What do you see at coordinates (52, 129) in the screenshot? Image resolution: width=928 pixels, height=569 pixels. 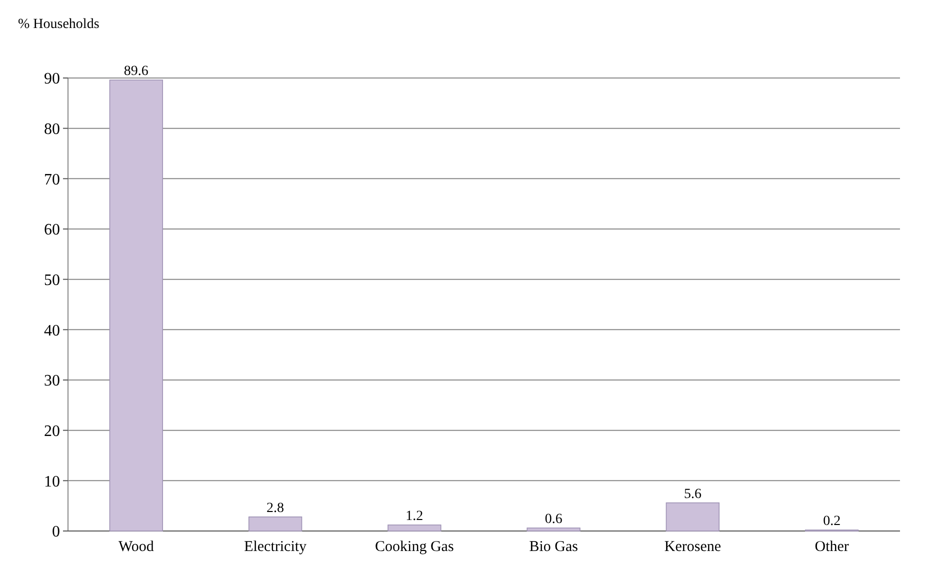 I see `y-tick-label: 80` at bounding box center [52, 129].